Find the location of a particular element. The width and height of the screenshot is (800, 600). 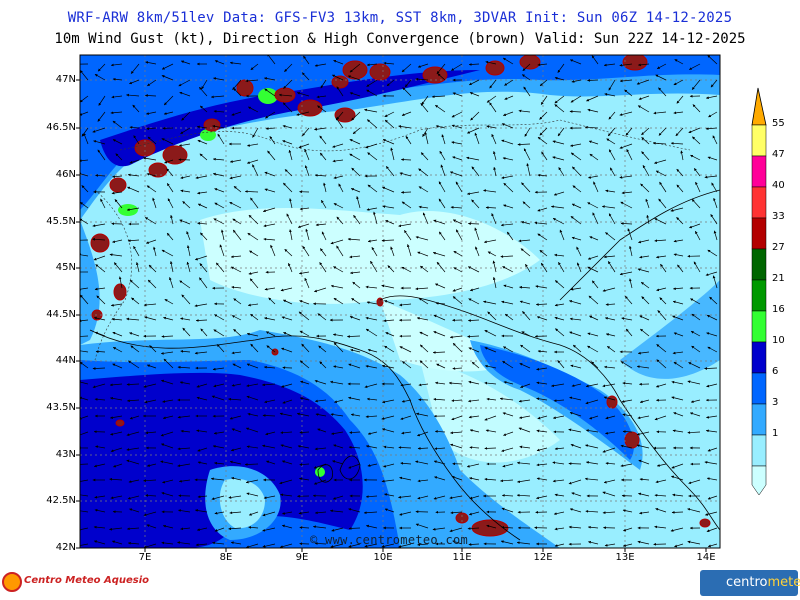

centrometeo-logo: centrometeo is located at coordinates (750, 583).